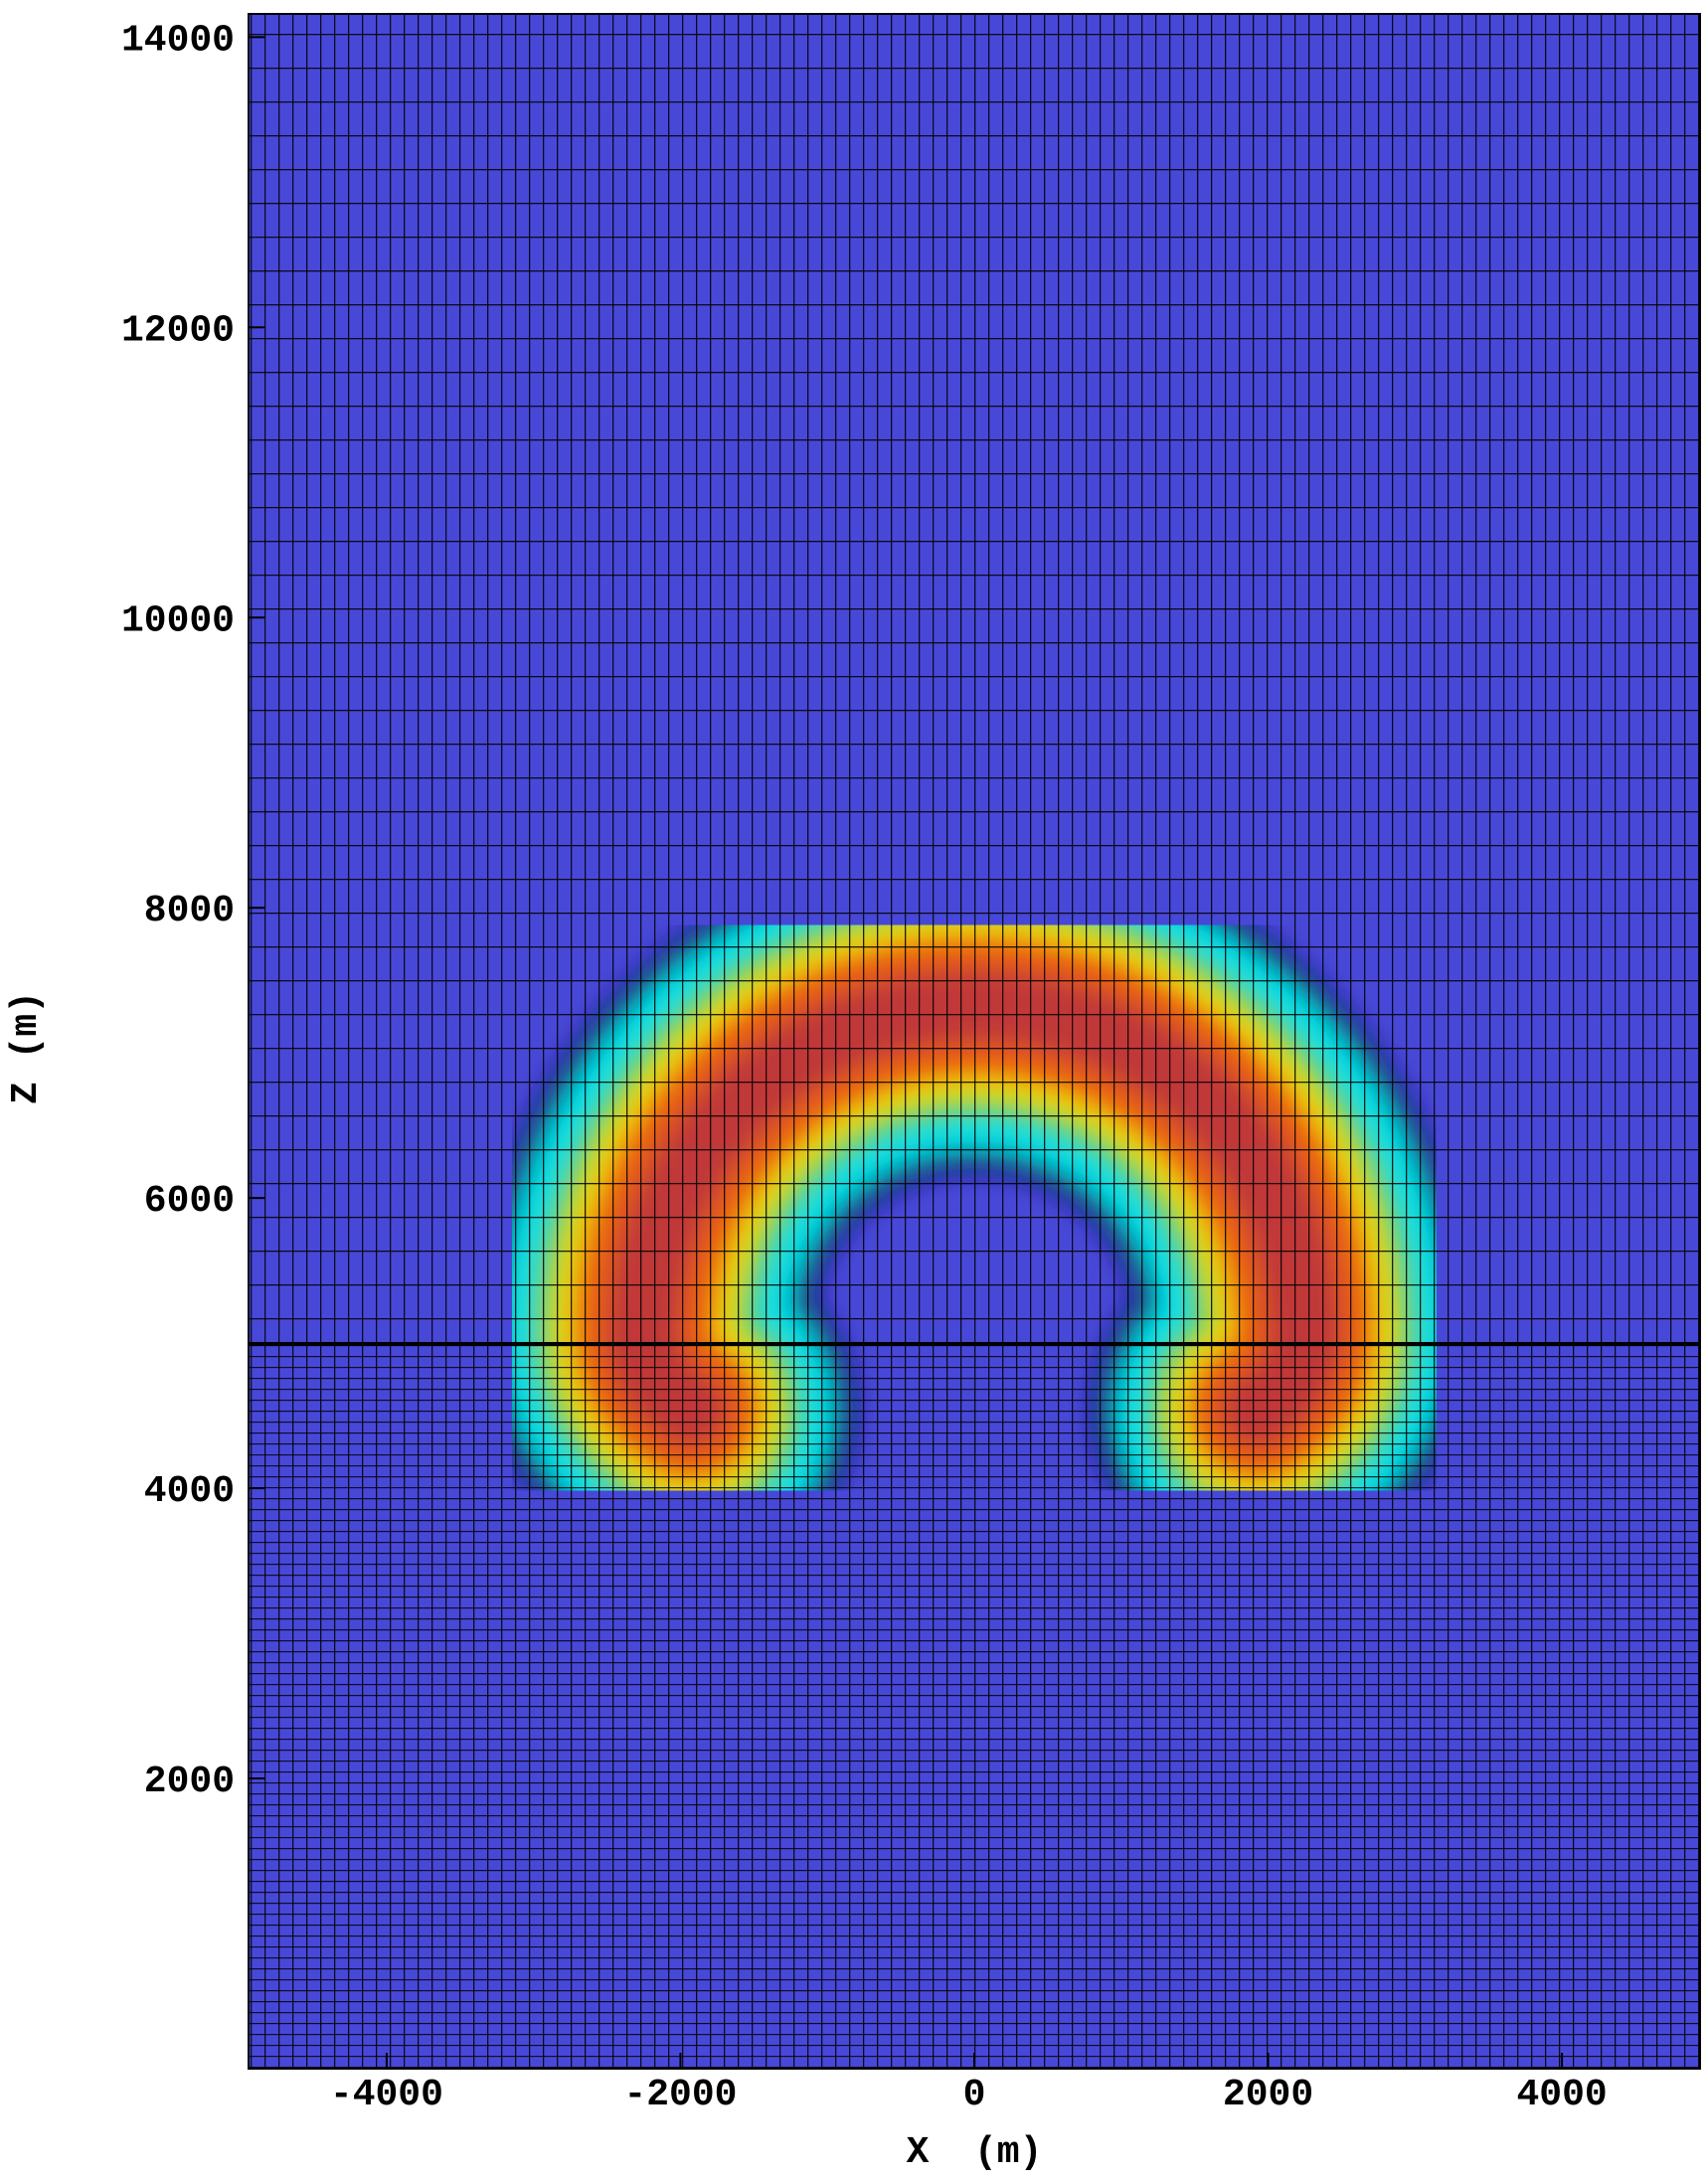  I want to click on x-tick-label: 4000, so click(1561, 2095).